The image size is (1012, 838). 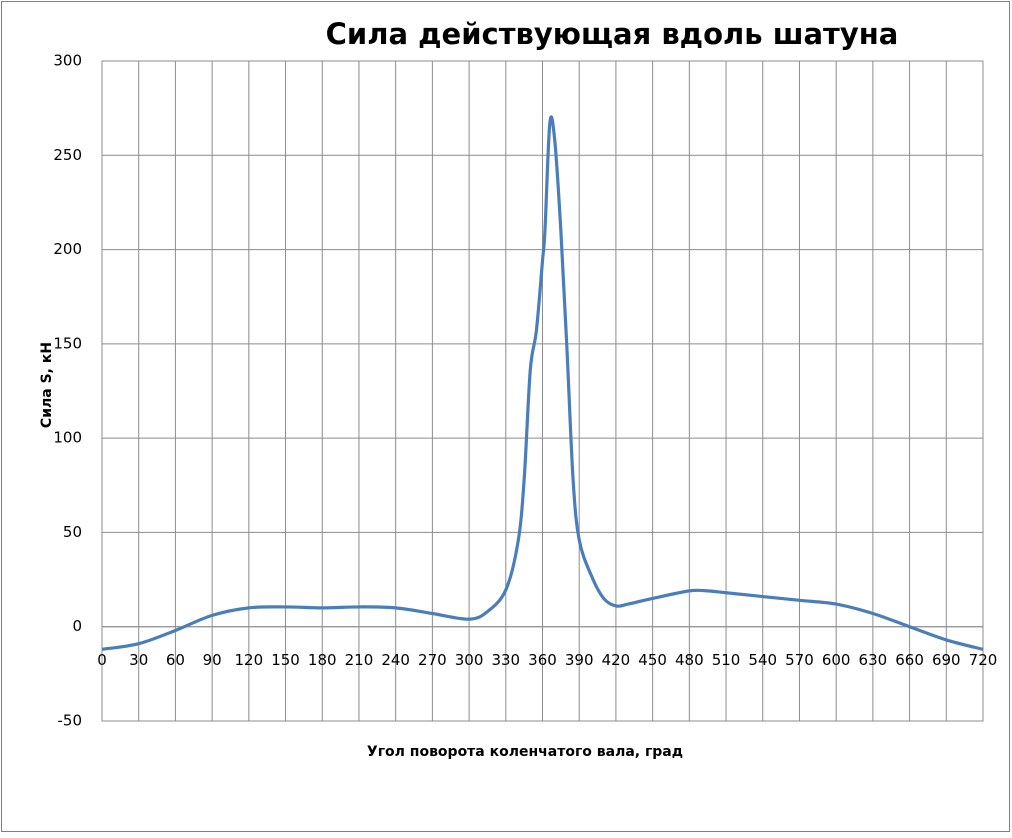 What do you see at coordinates (799, 660) in the screenshot?
I see `x-tick-label: 570` at bounding box center [799, 660].